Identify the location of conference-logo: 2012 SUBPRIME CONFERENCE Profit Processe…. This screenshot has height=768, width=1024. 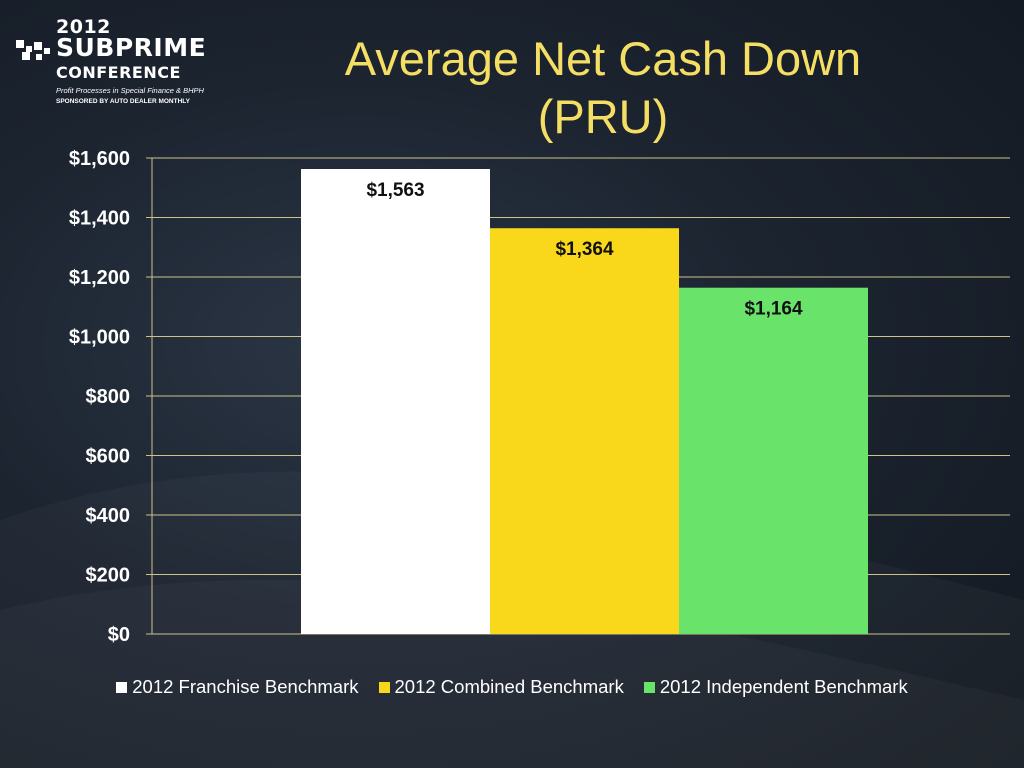
(119, 63).